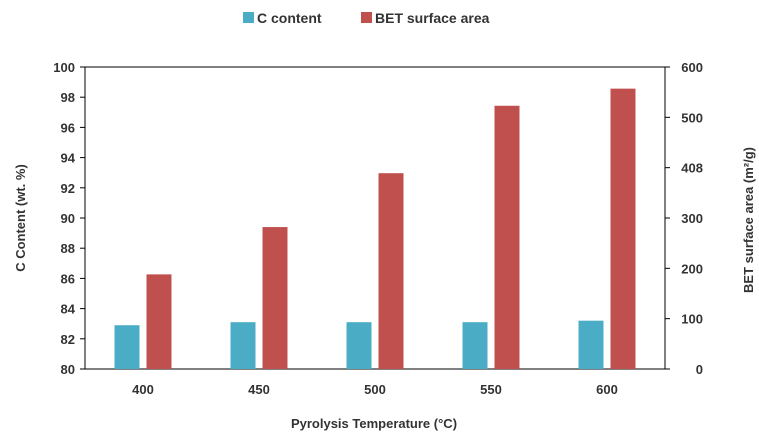  I want to click on legend-label: C content, so click(289, 18).